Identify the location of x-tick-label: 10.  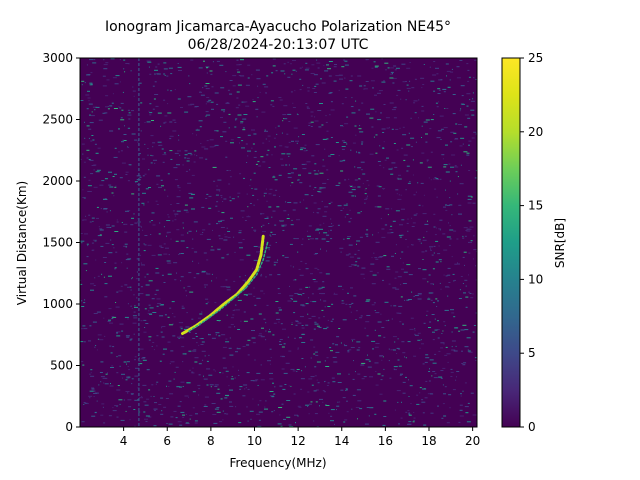
(254, 441).